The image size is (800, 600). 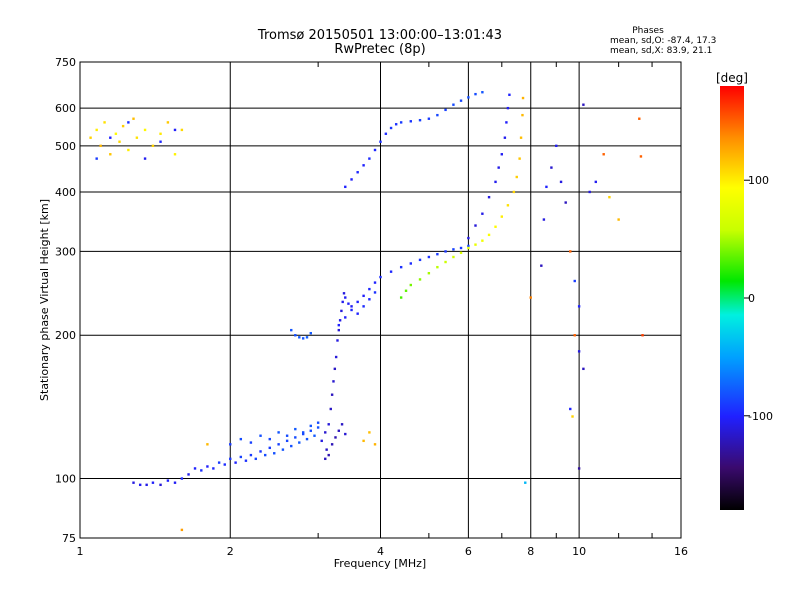 What do you see at coordinates (530, 551) in the screenshot?
I see `x-tick-label: 8` at bounding box center [530, 551].